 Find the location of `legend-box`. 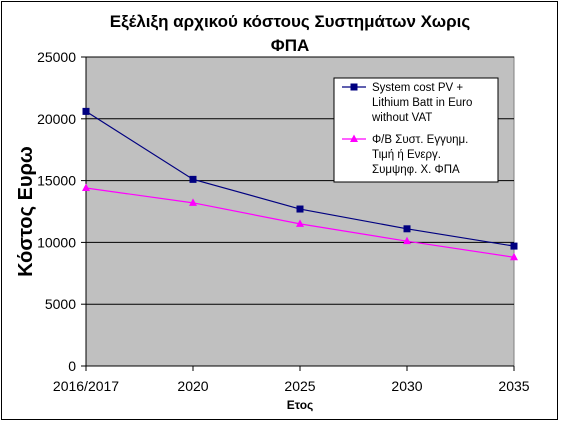

legend-box is located at coordinates (416, 130).